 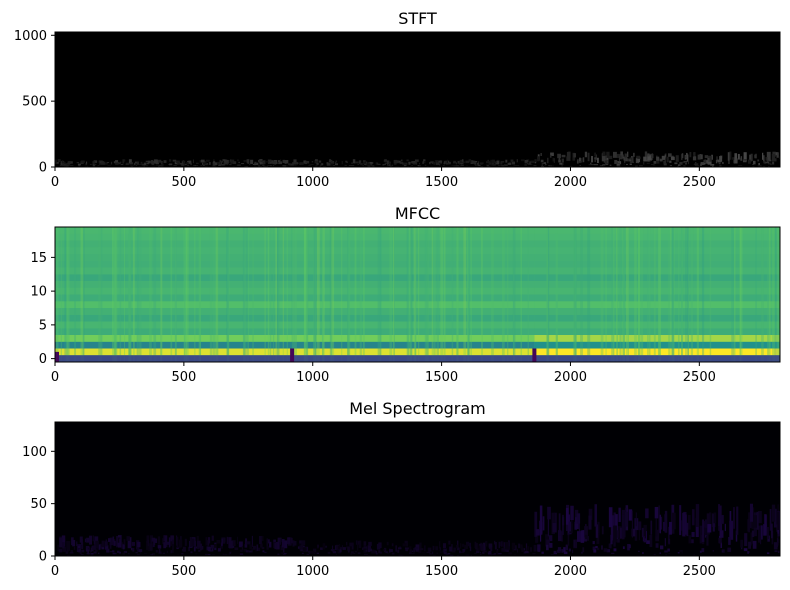 What do you see at coordinates (55, 182) in the screenshot?
I see `x-tick-label: 0` at bounding box center [55, 182].